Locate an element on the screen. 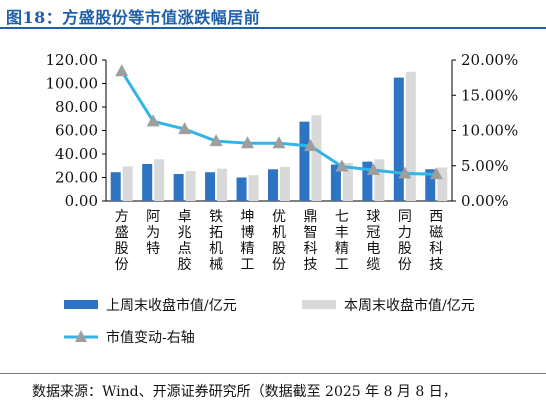 Image resolution: width=546 pixels, height=406 pixels. right-tick-label: 5.00% is located at coordinates (485, 166).